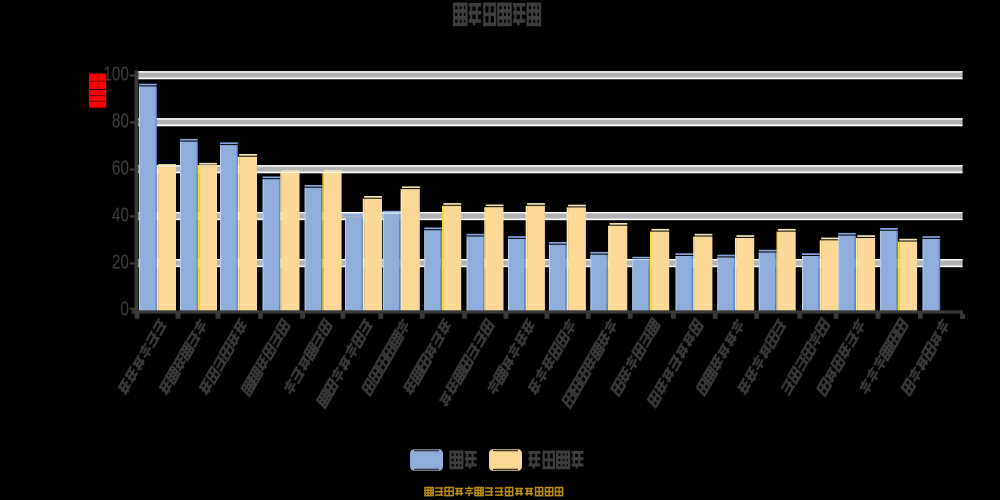 The width and height of the screenshot is (1000, 500). Describe the element at coordinates (124, 309) in the screenshot. I see `svg-text: 0` at that location.